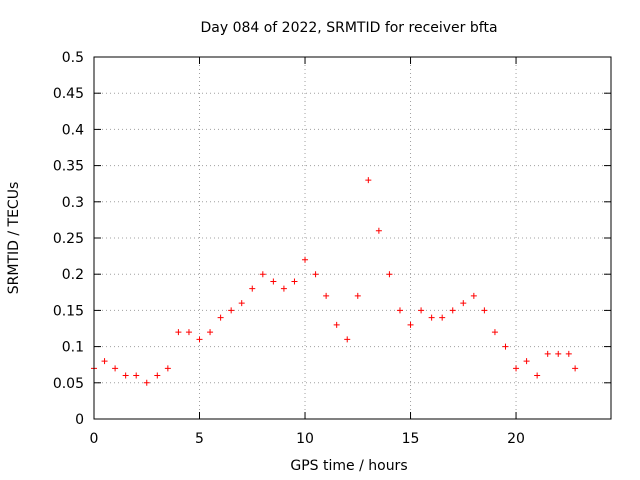 The image size is (640, 480). Describe the element at coordinates (348, 466) in the screenshot. I see `x-axis-label: GPS time / hours` at that location.